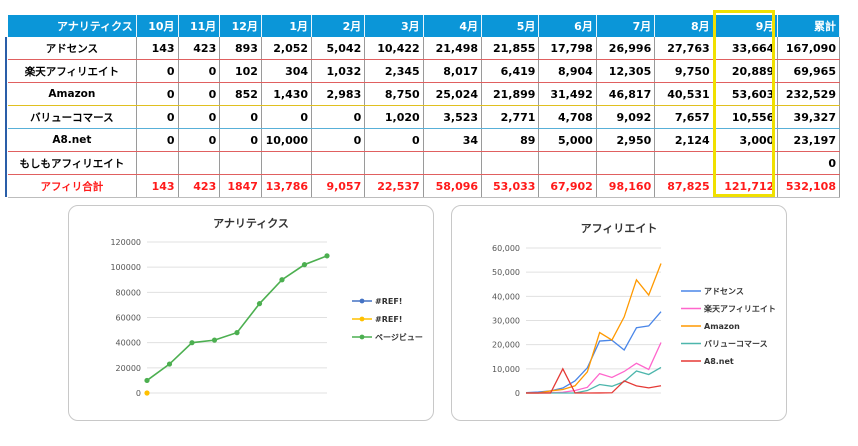  Describe the element at coordinates (626, 71) in the screenshot. I see `table-cell: 12,305` at that location.